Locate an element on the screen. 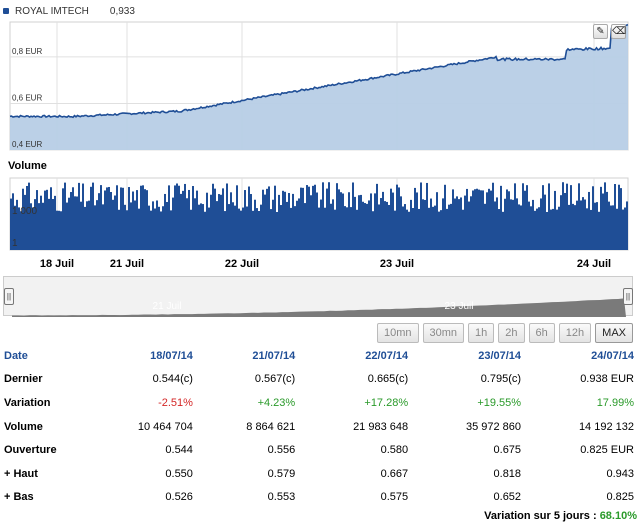 The height and width of the screenshot is (528, 640). range-10mn-button: 10mn is located at coordinates (397, 333).